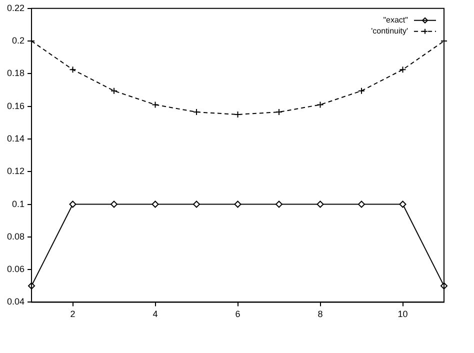 Image resolution: width=474 pixels, height=353 pixels. What do you see at coordinates (155, 314) in the screenshot?
I see `x-tick-label: 4` at bounding box center [155, 314].